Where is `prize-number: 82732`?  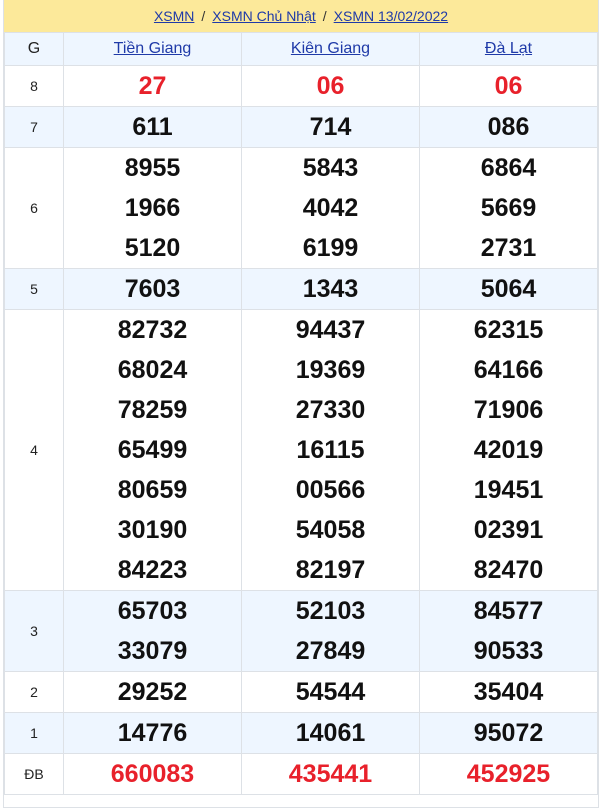 prize-number: 82732 is located at coordinates (152, 330).